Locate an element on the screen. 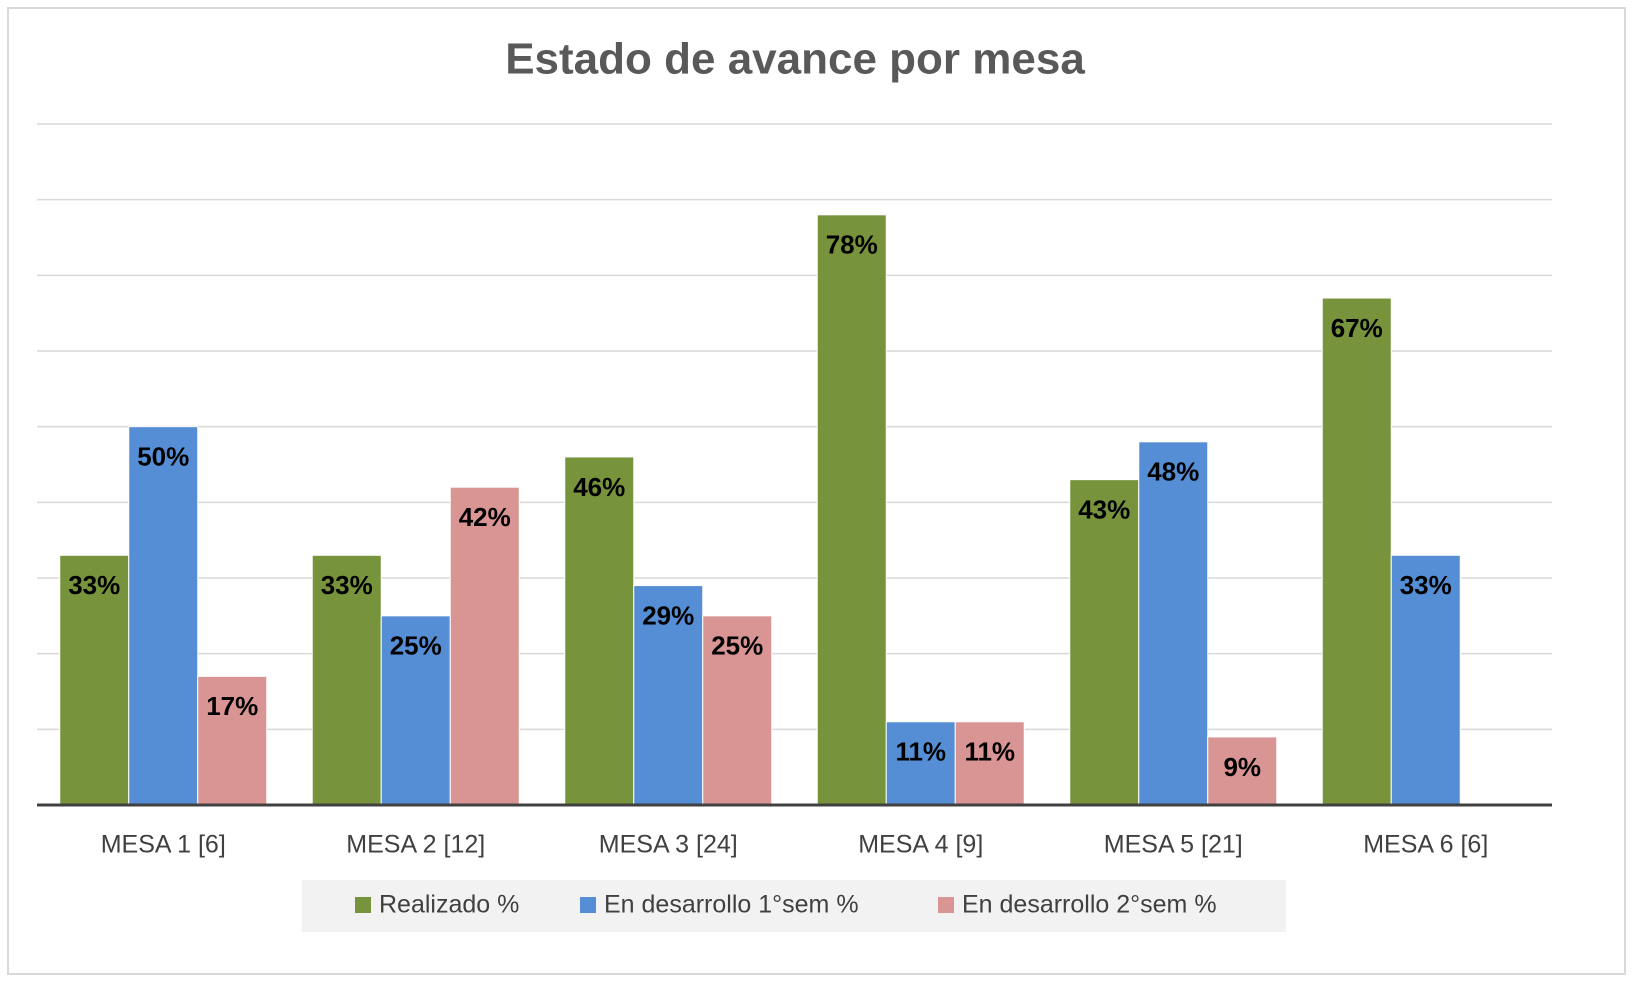 The height and width of the screenshot is (982, 1633). x-tick-label: MESA 6 [6] is located at coordinates (1425, 845).